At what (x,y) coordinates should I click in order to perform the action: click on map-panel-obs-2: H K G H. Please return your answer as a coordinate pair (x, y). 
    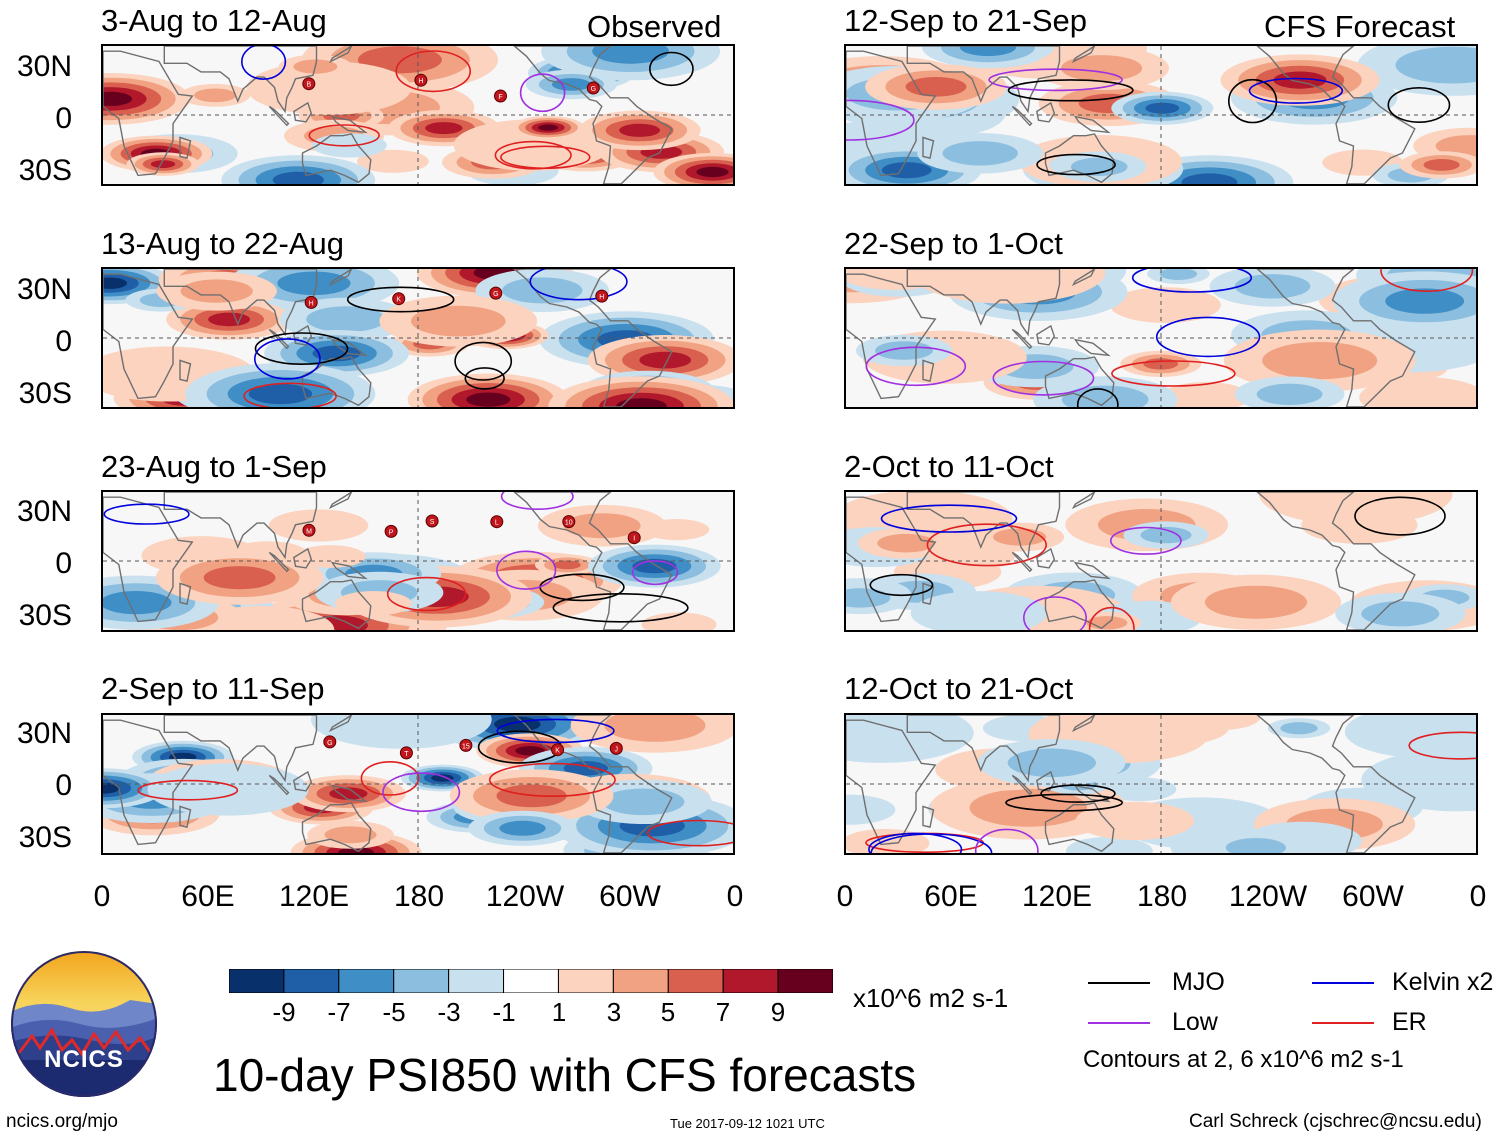
    Looking at the image, I should click on (418, 338).